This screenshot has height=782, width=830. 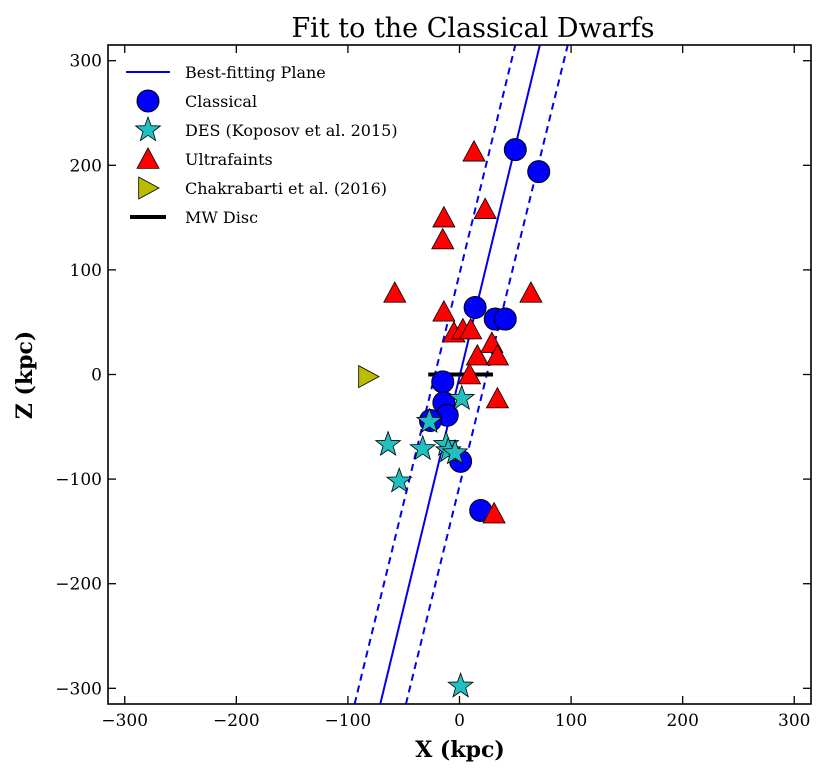 I want to click on x-tick-label: −100, so click(x=348, y=721).